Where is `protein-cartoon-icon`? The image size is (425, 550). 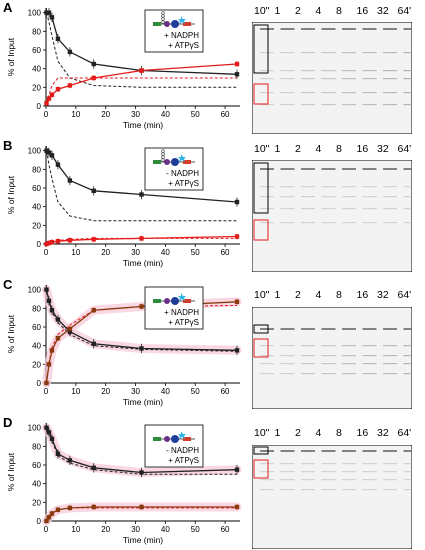
protein-cartoon-icon is located at coordinates (174, 19).